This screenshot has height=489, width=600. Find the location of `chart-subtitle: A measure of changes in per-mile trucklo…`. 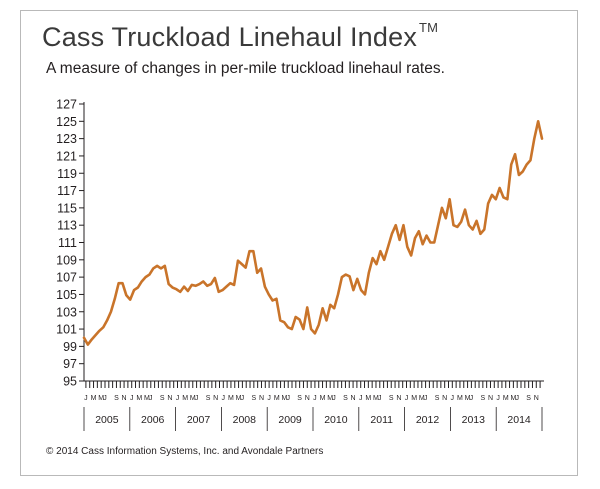

chart-subtitle: A measure of changes in per-mile trucklo… is located at coordinates (245, 68).